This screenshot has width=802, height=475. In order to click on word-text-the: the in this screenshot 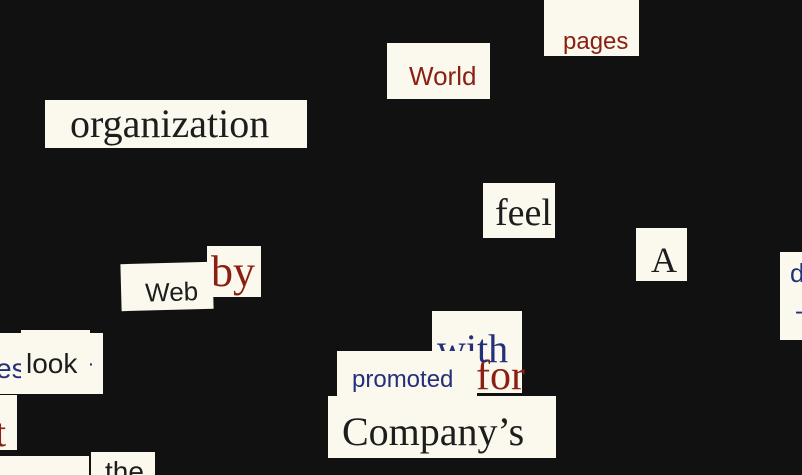, I will do `click(124, 465)`.